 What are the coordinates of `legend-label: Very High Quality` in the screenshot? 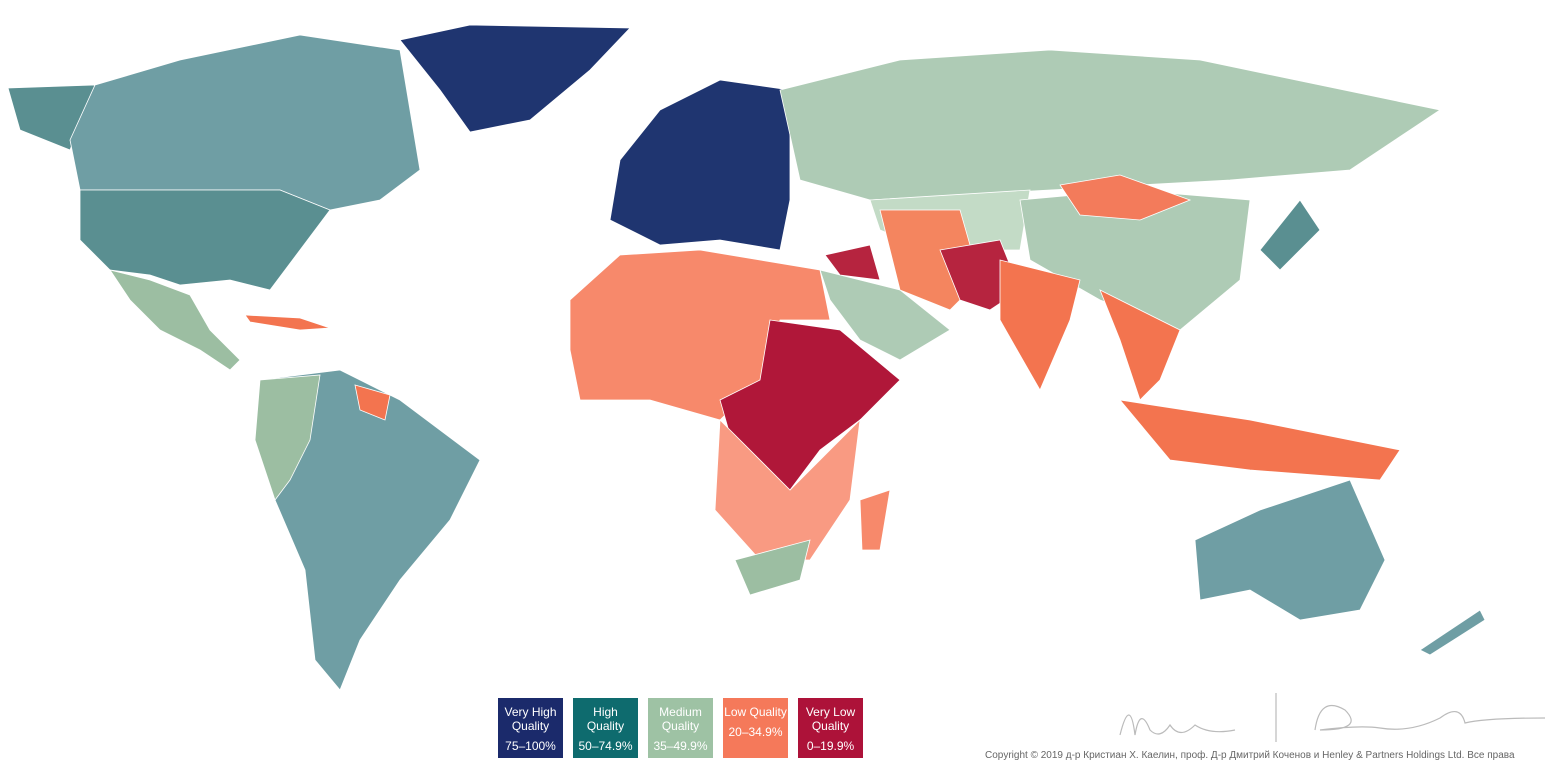 It's located at (530, 719).